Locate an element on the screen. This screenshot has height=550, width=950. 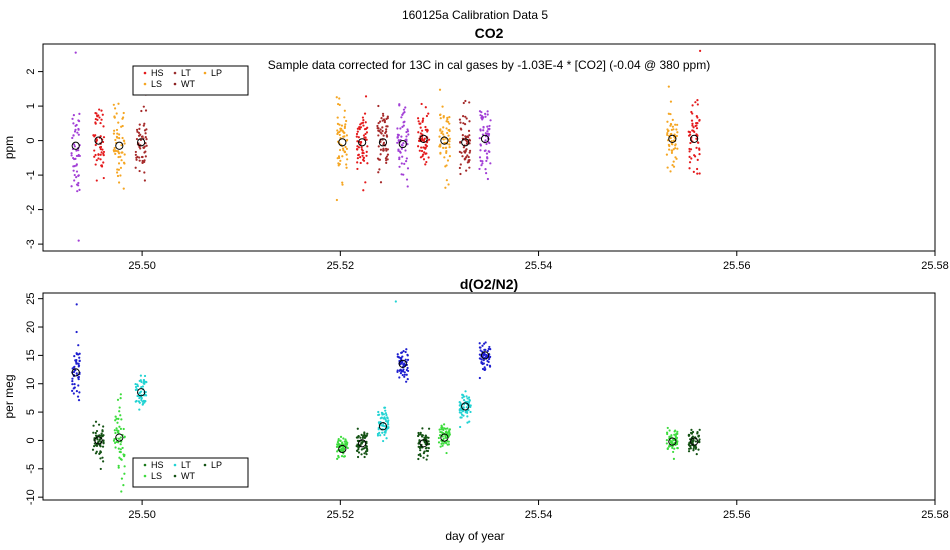
x-axis-label: day of year is located at coordinates (474, 536).